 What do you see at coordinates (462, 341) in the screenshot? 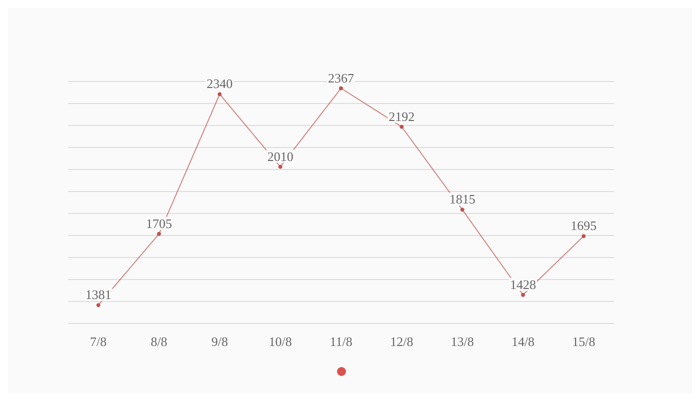
I see `x-tick-label: 13/8` at bounding box center [462, 341].